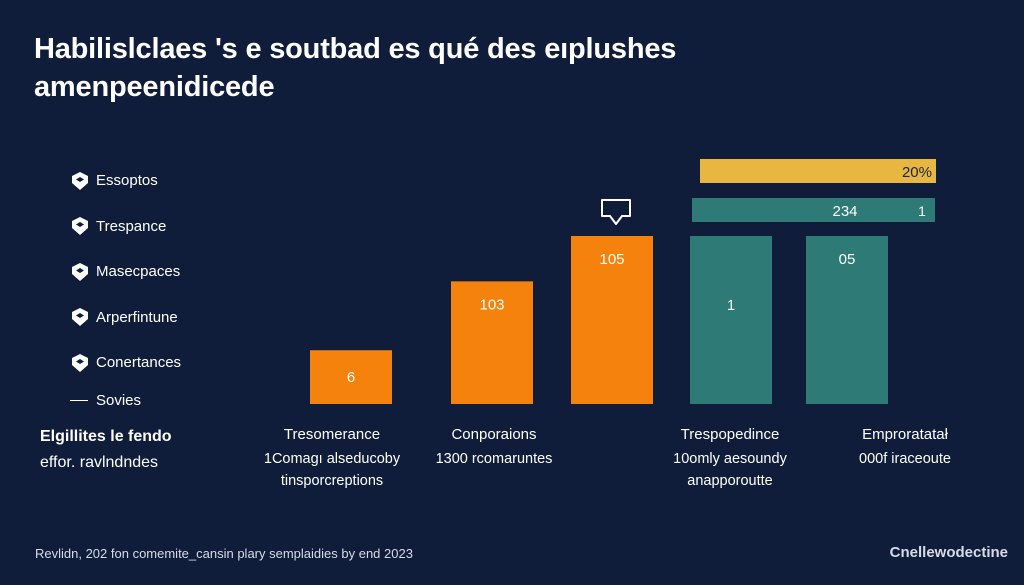  I want to click on category-label-main: Conporaions, so click(494, 434).